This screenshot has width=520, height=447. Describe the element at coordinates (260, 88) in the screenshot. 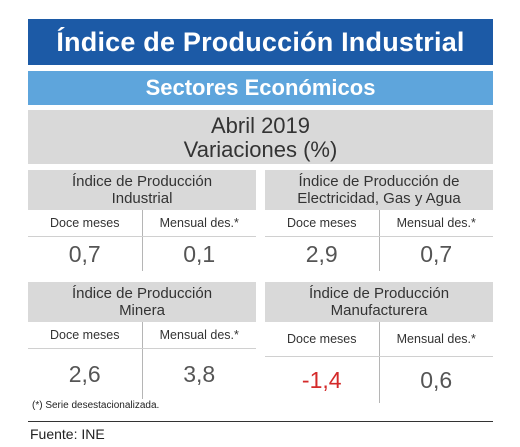

I see `page-subtitle: Sectores Económicos` at that location.